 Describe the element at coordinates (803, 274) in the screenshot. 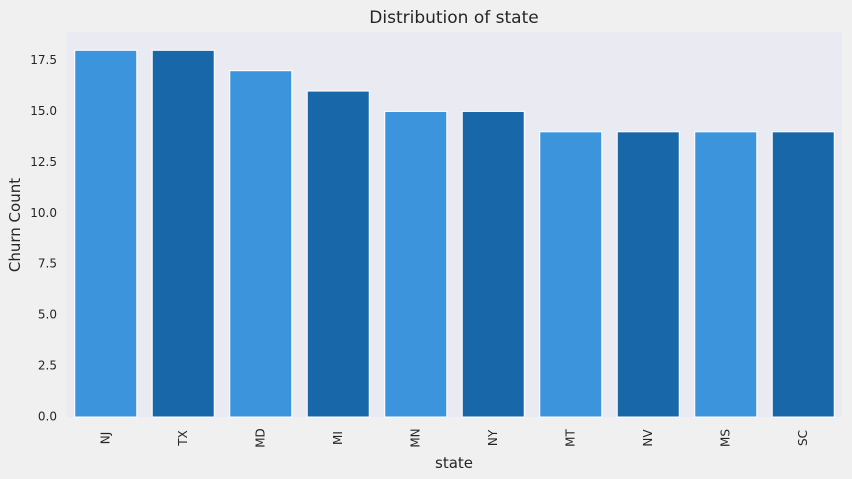

I see `bar-sc` at that location.